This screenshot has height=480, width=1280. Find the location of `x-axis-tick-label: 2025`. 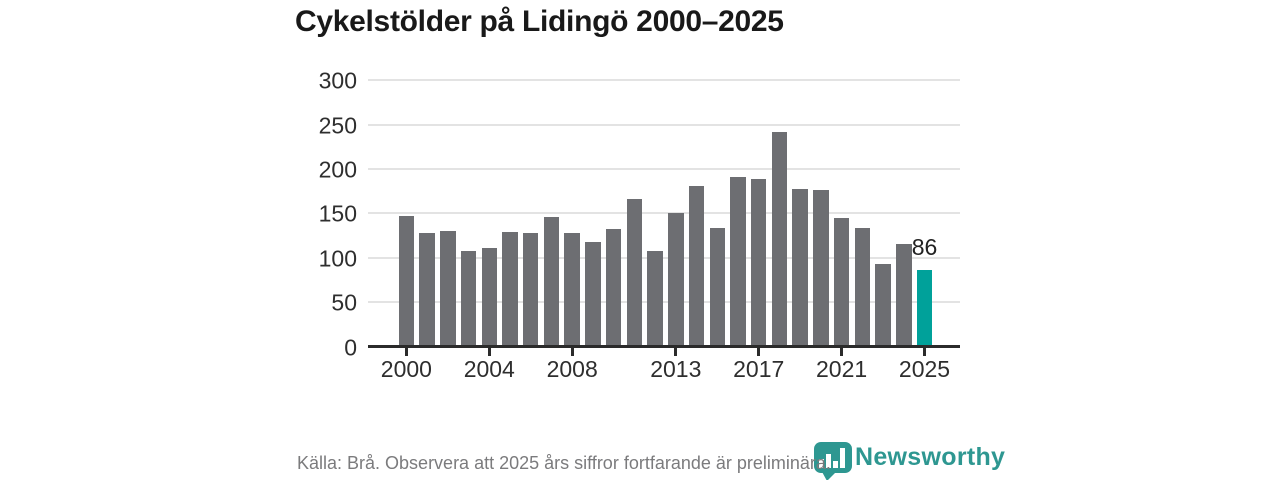

x-axis-tick-label: 2025 is located at coordinates (924, 369).